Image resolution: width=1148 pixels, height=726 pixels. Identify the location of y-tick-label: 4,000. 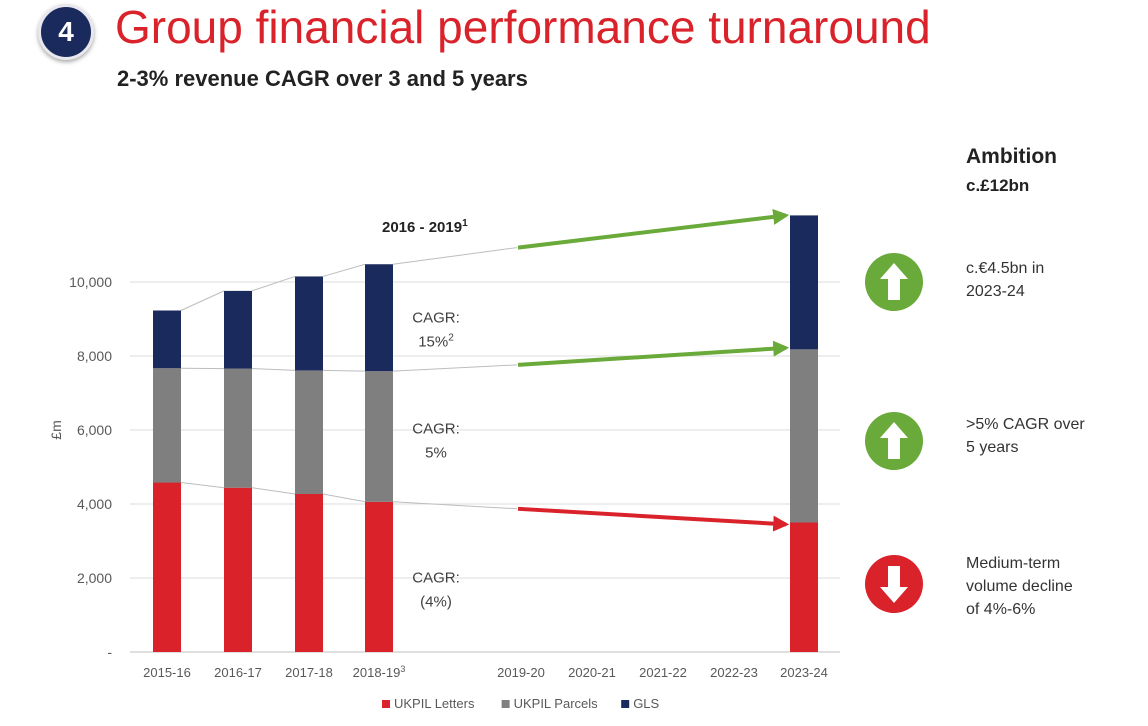
(94, 504).